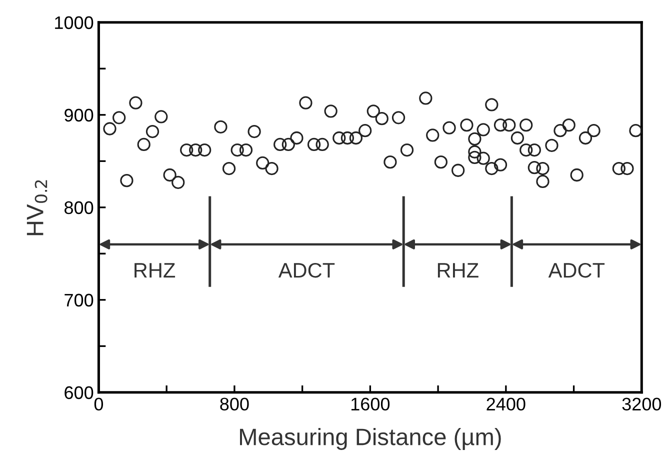 The height and width of the screenshot is (466, 667). What do you see at coordinates (74, 23) in the screenshot?
I see `y-tick-label: 1000` at bounding box center [74, 23].